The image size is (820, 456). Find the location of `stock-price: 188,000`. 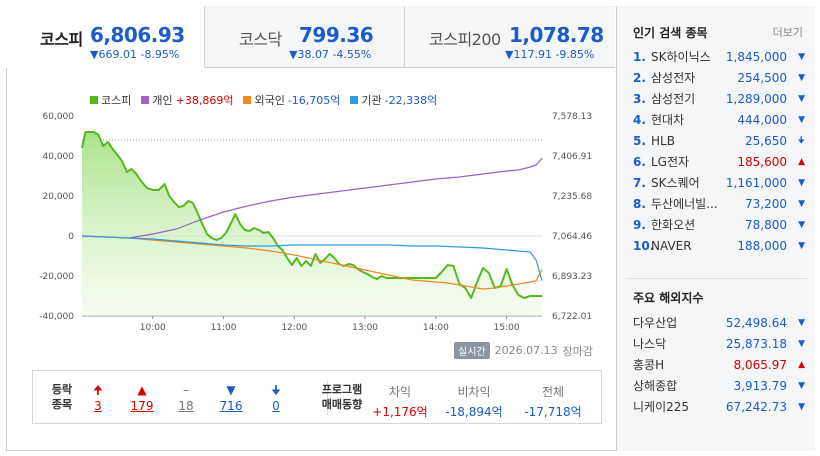

stock-price: 188,000 is located at coordinates (762, 245).